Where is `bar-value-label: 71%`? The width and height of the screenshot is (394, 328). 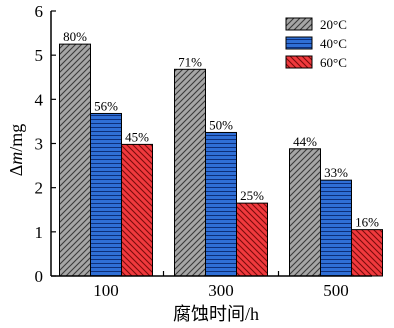
bar-value-label: 71% is located at coordinates (190, 61).